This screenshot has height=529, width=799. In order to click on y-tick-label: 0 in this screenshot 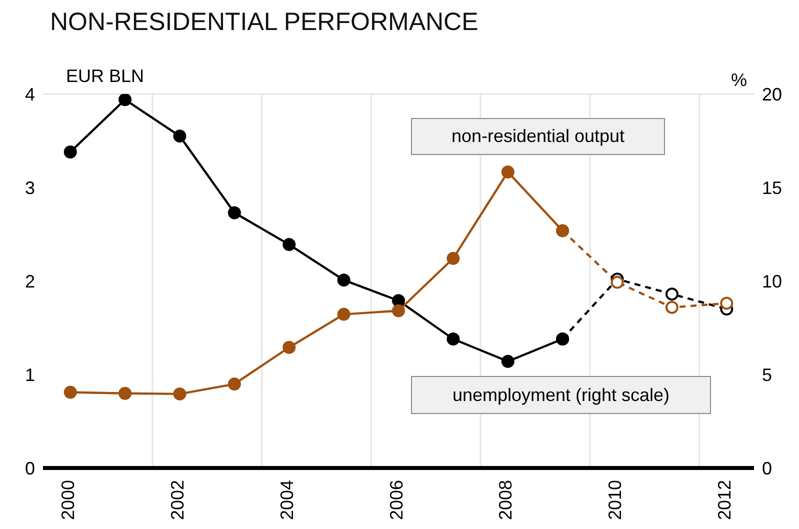, I will do `click(29, 468)`.